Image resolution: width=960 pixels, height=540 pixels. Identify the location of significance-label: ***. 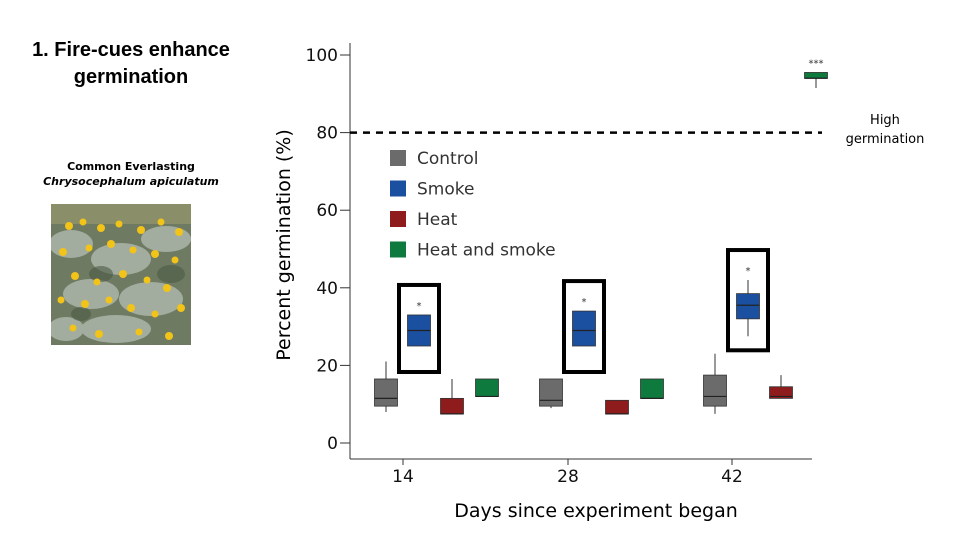
(816, 63).